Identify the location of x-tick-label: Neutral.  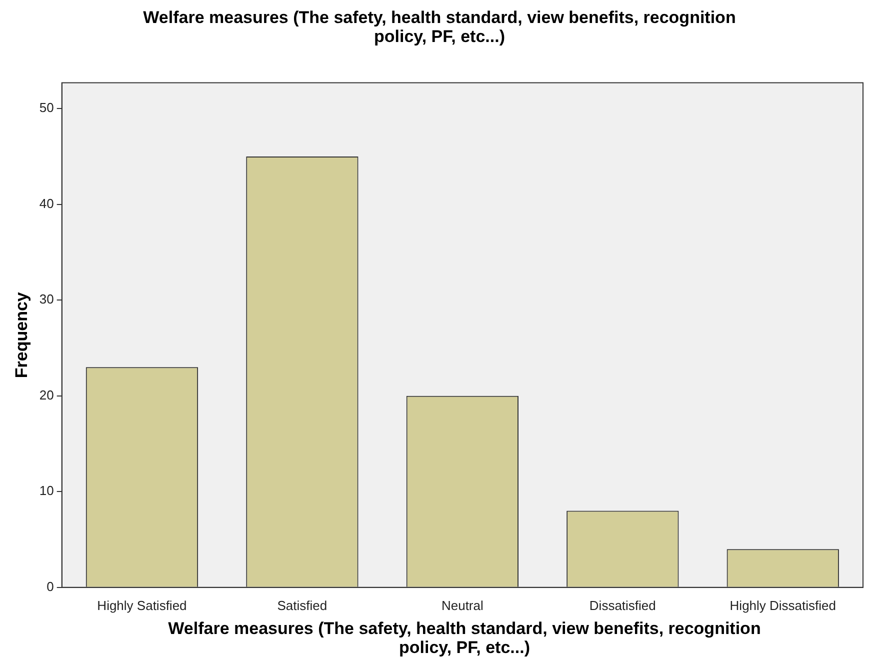
(462, 605).